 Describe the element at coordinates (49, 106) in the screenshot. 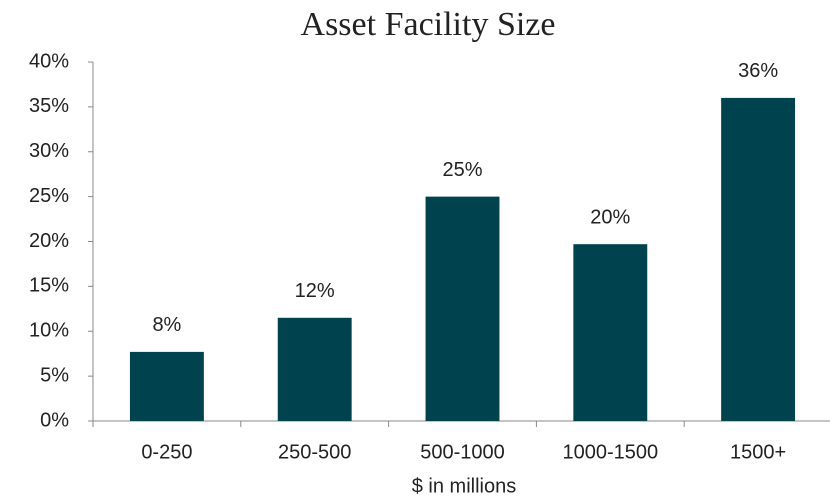

I see `y-tick-label: 35%` at that location.